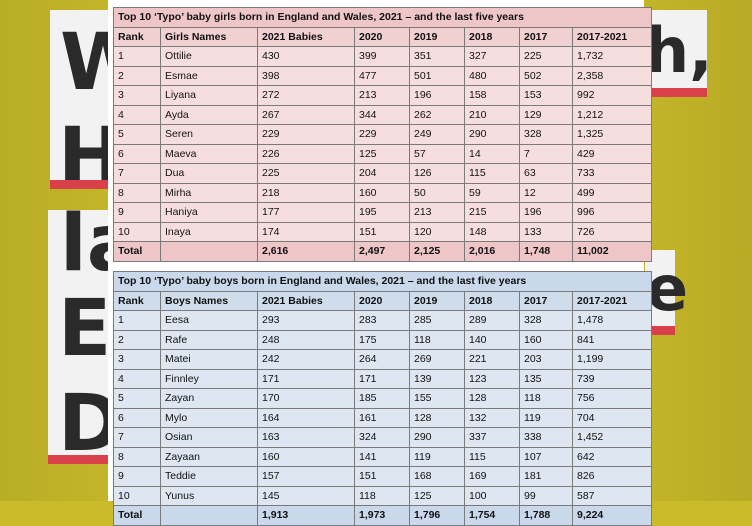  I want to click on table-cell: 139, so click(437, 378).